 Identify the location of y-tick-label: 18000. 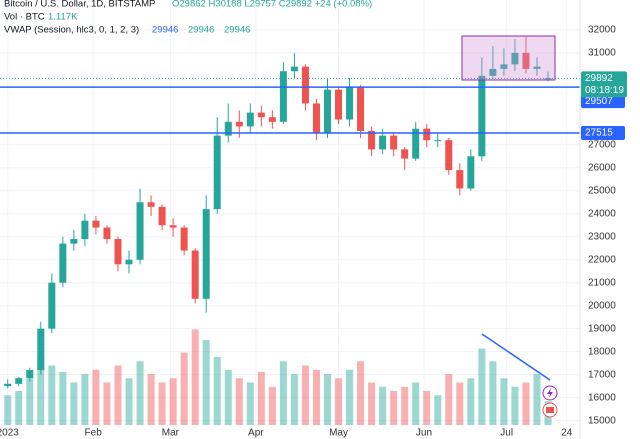
(602, 351).